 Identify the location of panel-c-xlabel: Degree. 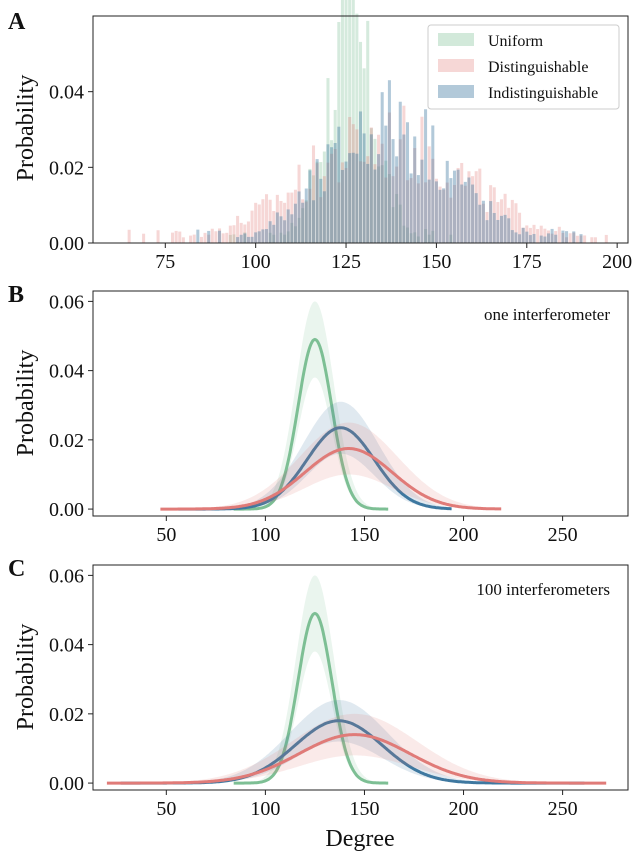
(359, 839).